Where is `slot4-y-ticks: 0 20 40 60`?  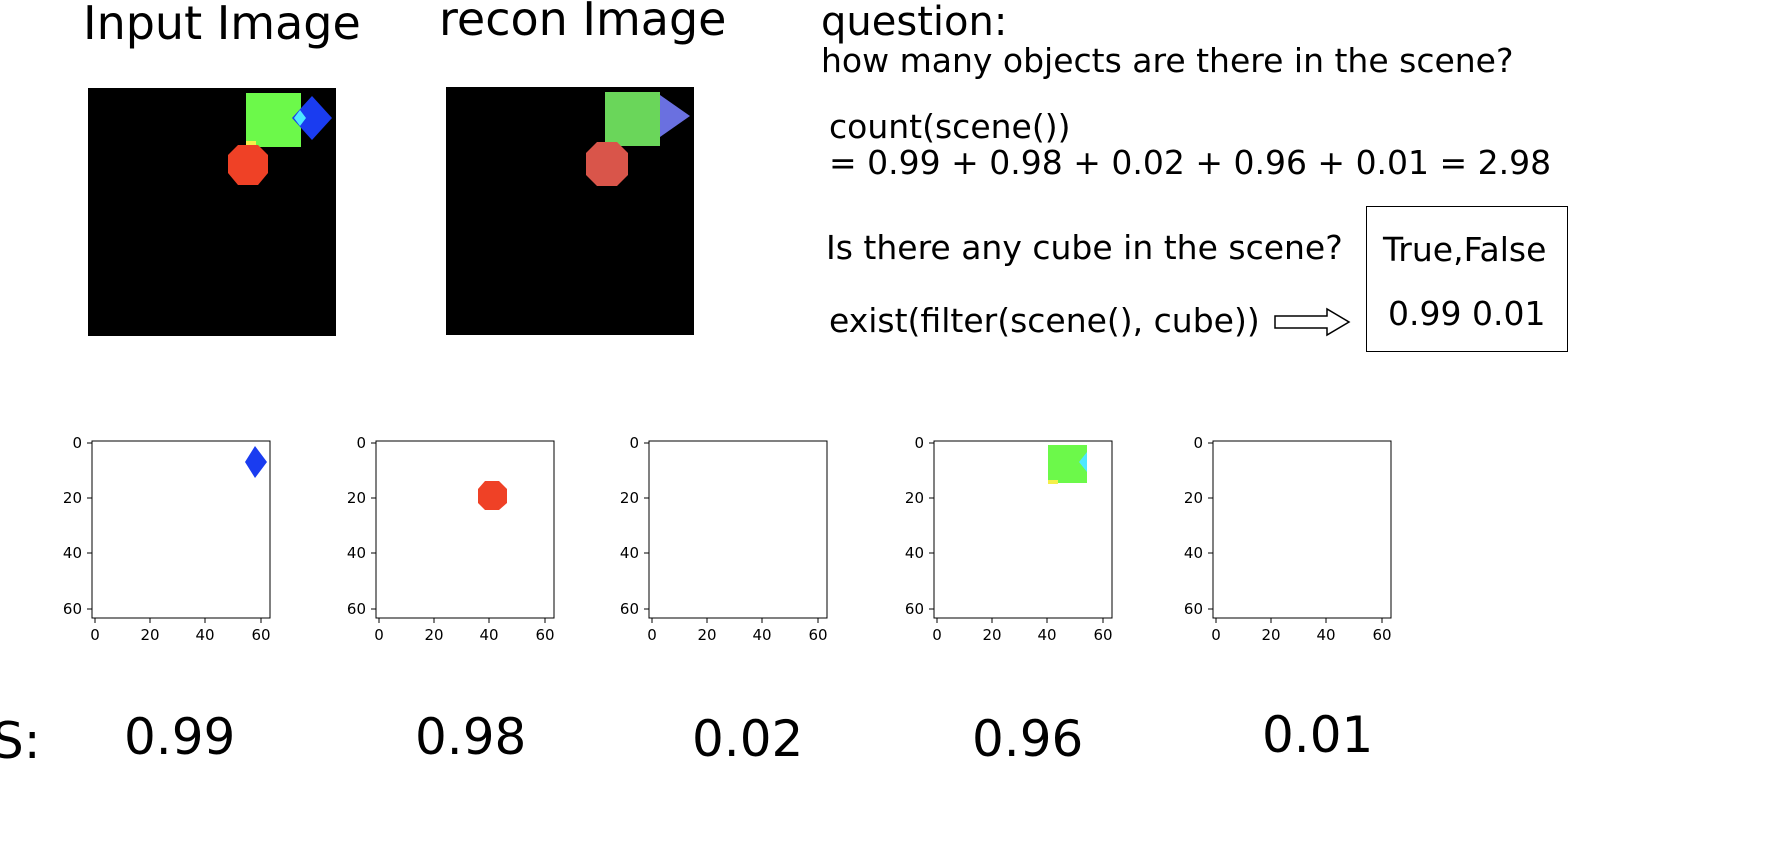
slot4-y-ticks: 0 20 40 60 is located at coordinates (919, 526).